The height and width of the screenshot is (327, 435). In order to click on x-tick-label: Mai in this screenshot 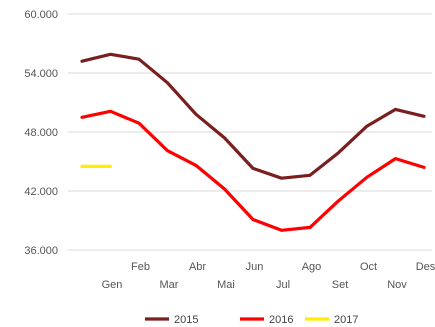, I will do `click(226, 285)`.